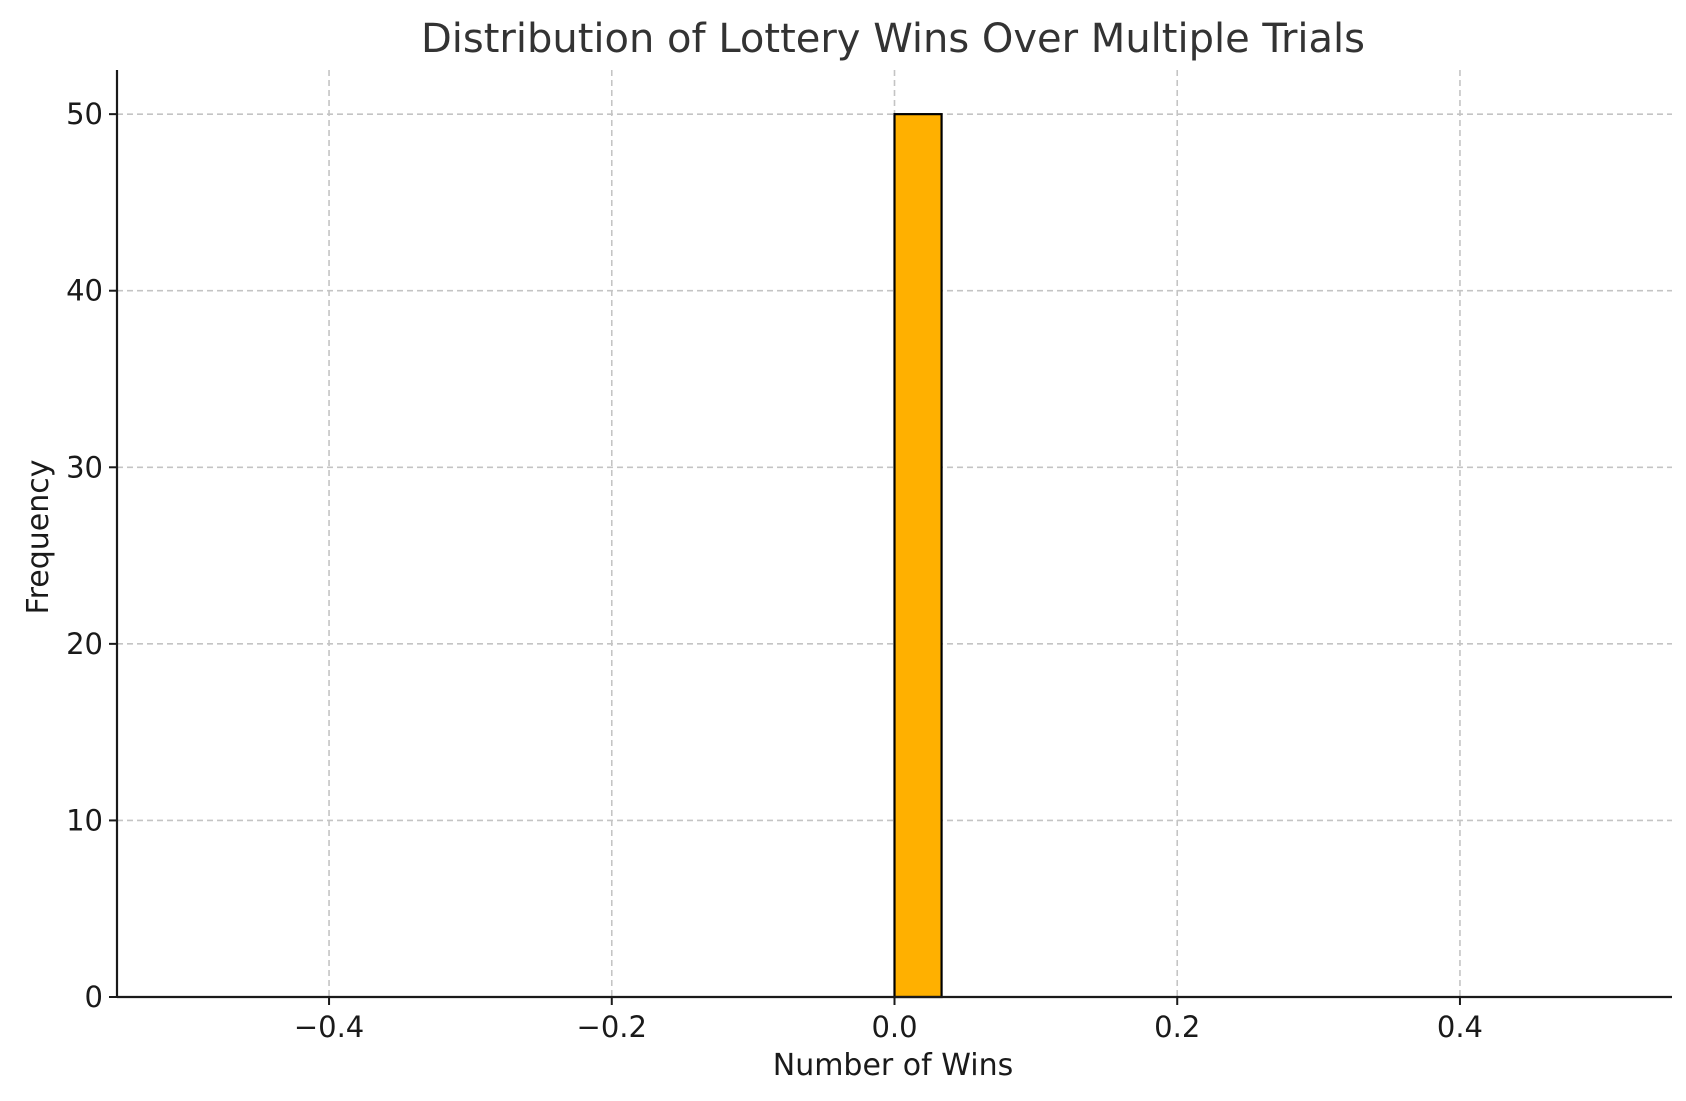 The width and height of the screenshot is (1686, 1101). What do you see at coordinates (38, 537) in the screenshot?
I see `y-axis-label: Frequency` at bounding box center [38, 537].